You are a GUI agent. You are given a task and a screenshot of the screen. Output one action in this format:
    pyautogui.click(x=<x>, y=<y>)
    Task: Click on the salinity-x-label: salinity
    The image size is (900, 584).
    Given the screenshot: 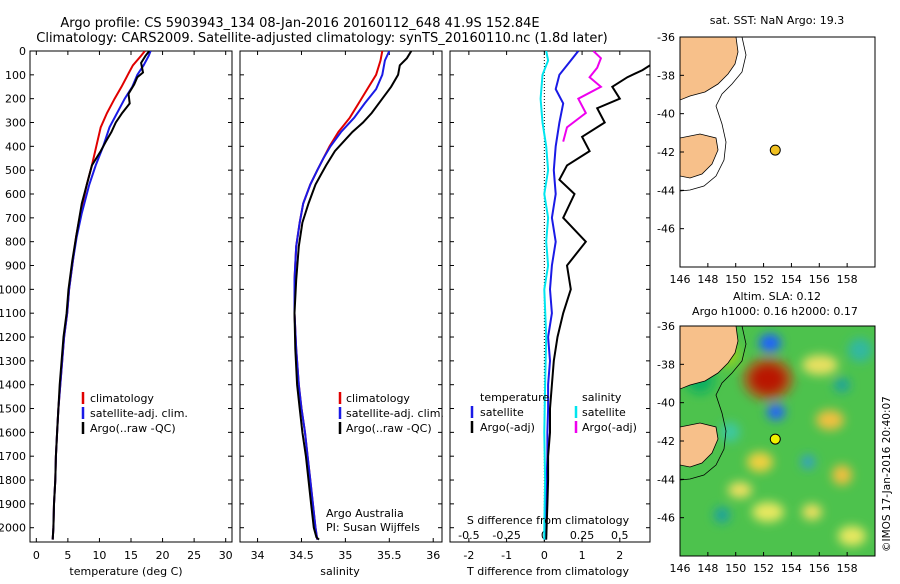 What is the action you would take?
    pyautogui.click(x=340, y=571)
    